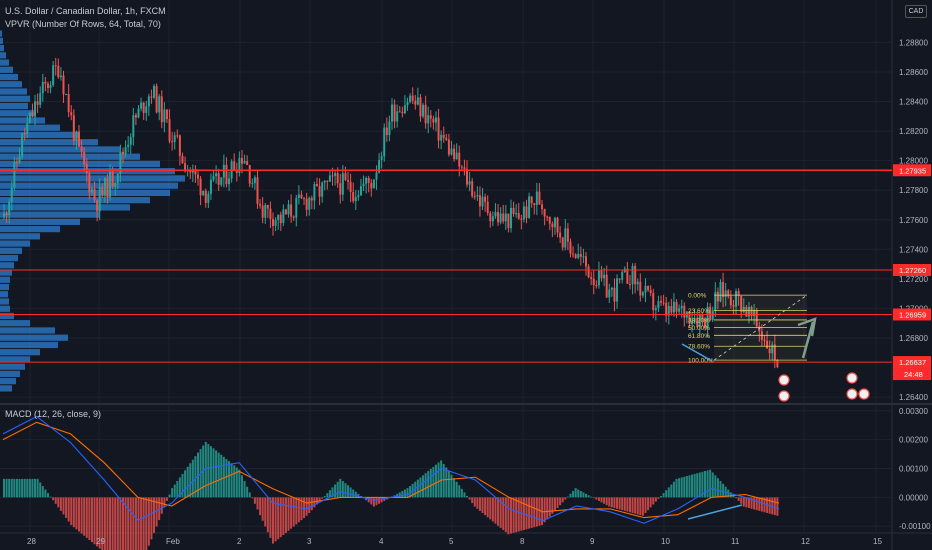 The width and height of the screenshot is (932, 550). Describe the element at coordinates (454, 541) in the screenshot. I see `time-axis: 28 29 Feb 2 3 4 5 8 9 10 11 12 15` at that location.